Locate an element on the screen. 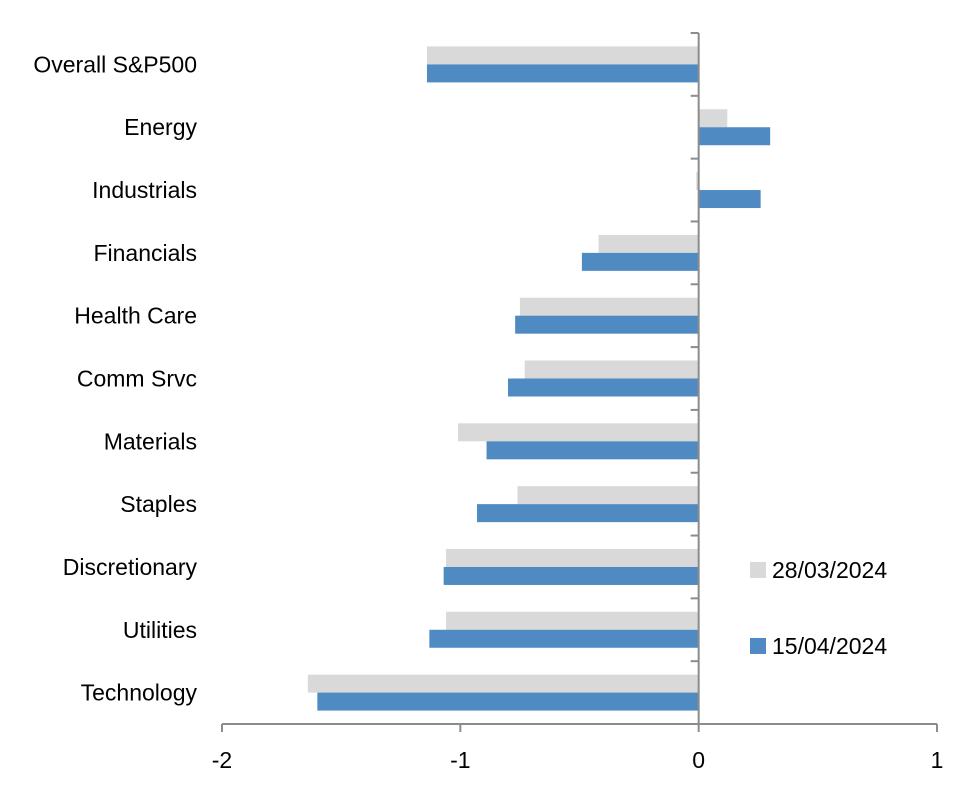 This screenshot has width=966, height=794. legend-label: 28/03/2024 is located at coordinates (829, 570).